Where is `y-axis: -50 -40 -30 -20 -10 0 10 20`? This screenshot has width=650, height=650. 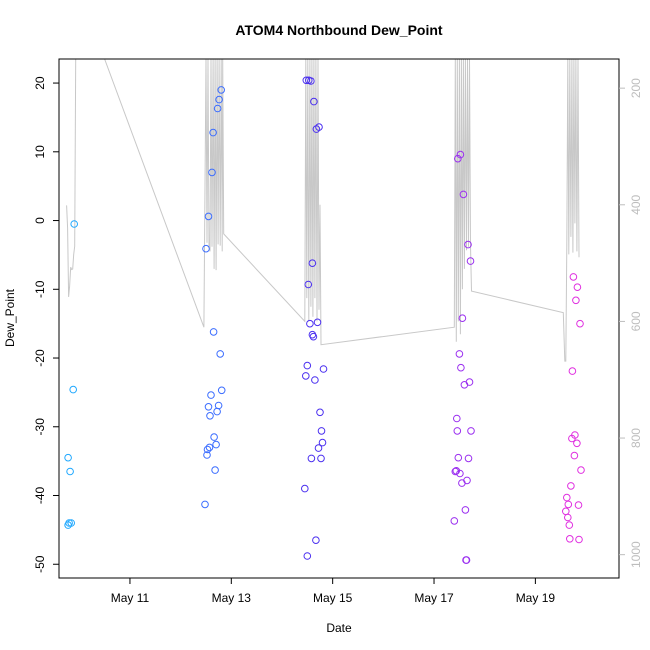
y-axis: -50 -40 -30 -20 -10 0 10 20 is located at coordinates (46, 324).